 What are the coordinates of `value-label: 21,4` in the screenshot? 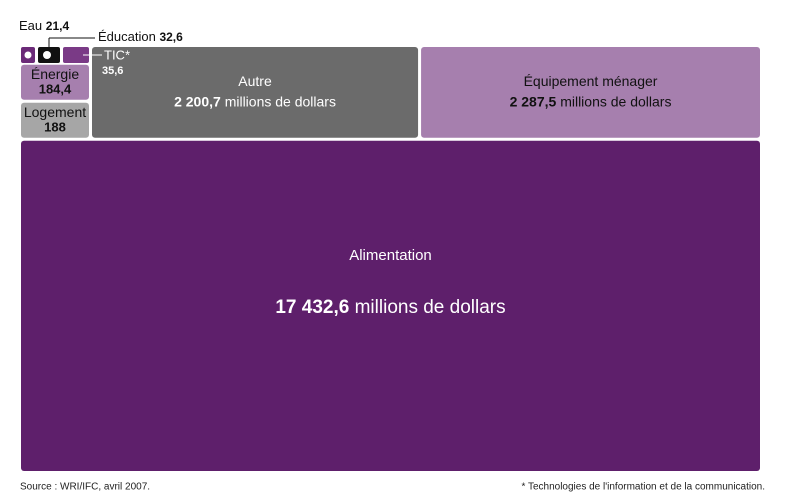 It's located at (58, 26).